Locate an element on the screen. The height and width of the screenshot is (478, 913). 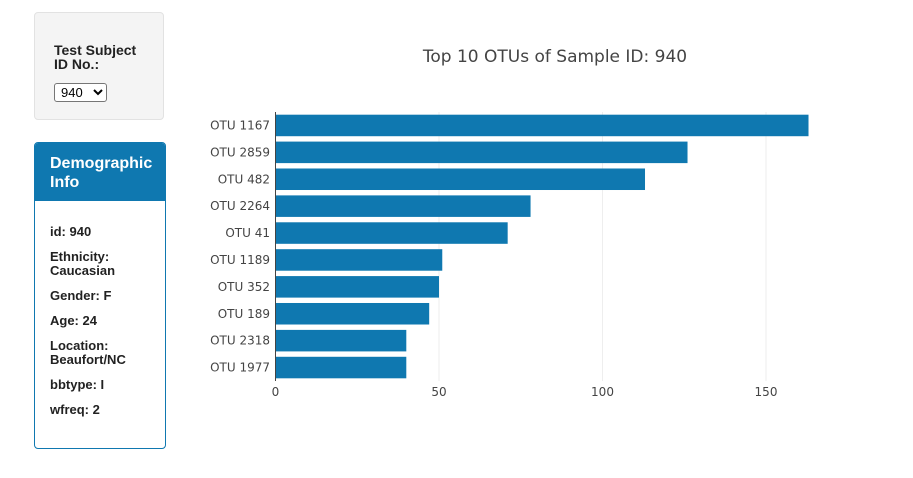
y-tick-label: OTU 2318 is located at coordinates (240, 341).